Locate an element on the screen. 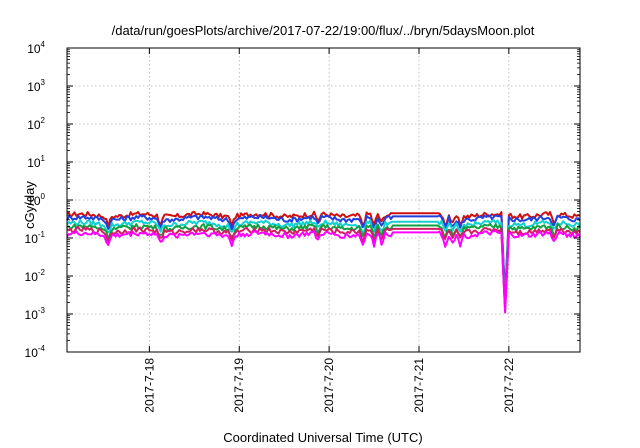 The image size is (640, 448). y-tick-label: 10⁻⁴ is located at coordinates (35, 352).